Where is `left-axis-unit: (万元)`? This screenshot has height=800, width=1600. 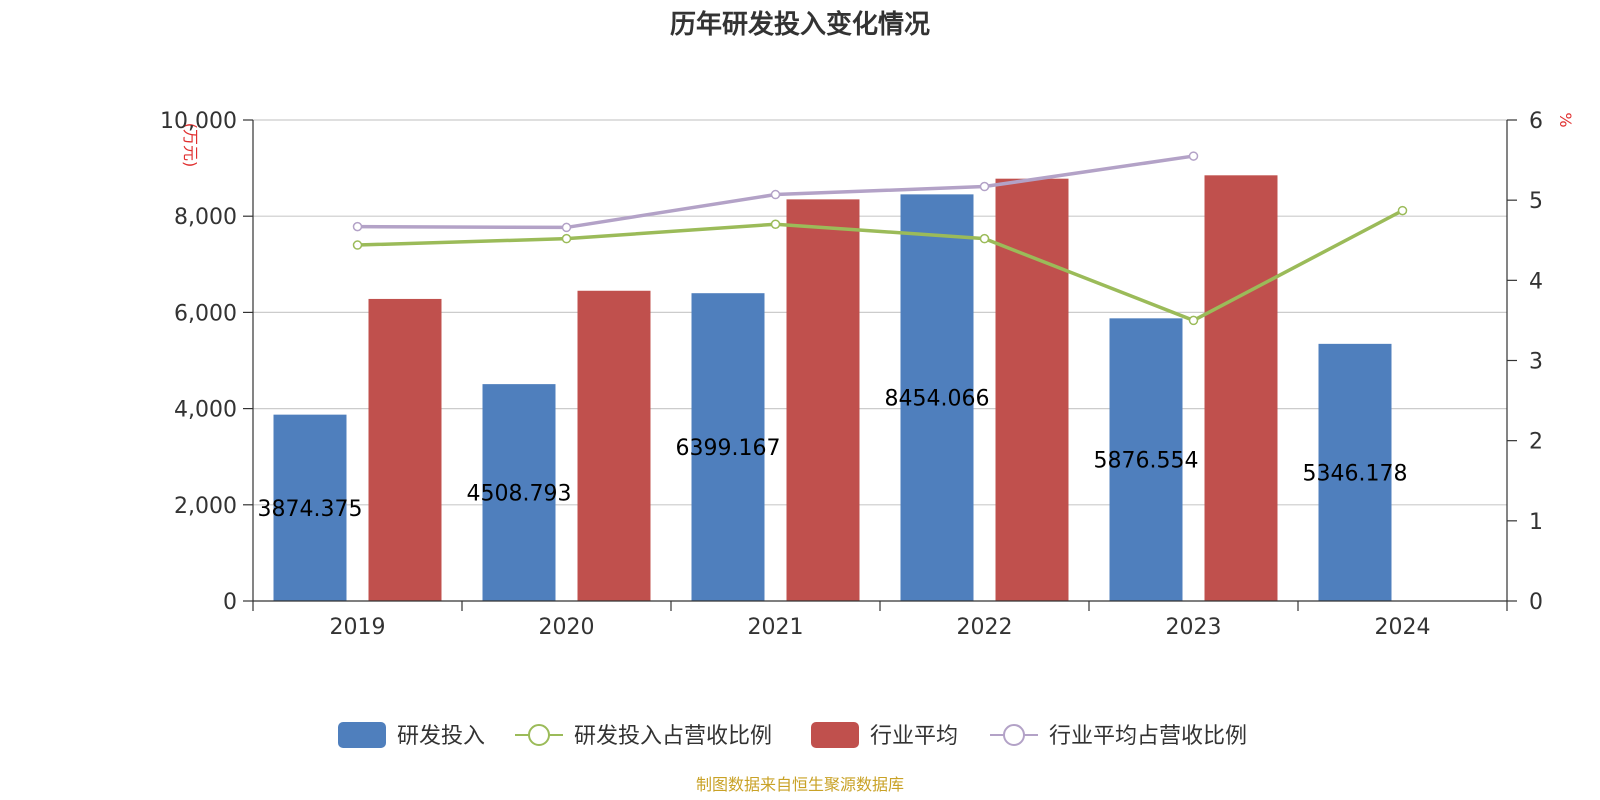 left-axis-unit: (万元) is located at coordinates (190, 145).